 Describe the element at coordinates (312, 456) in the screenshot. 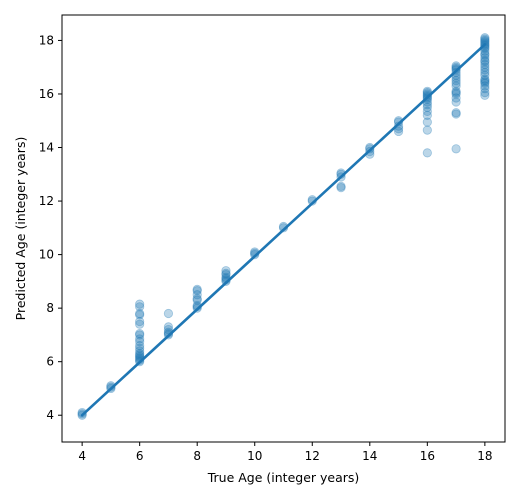

I see `x-tick-label: 12` at that location.